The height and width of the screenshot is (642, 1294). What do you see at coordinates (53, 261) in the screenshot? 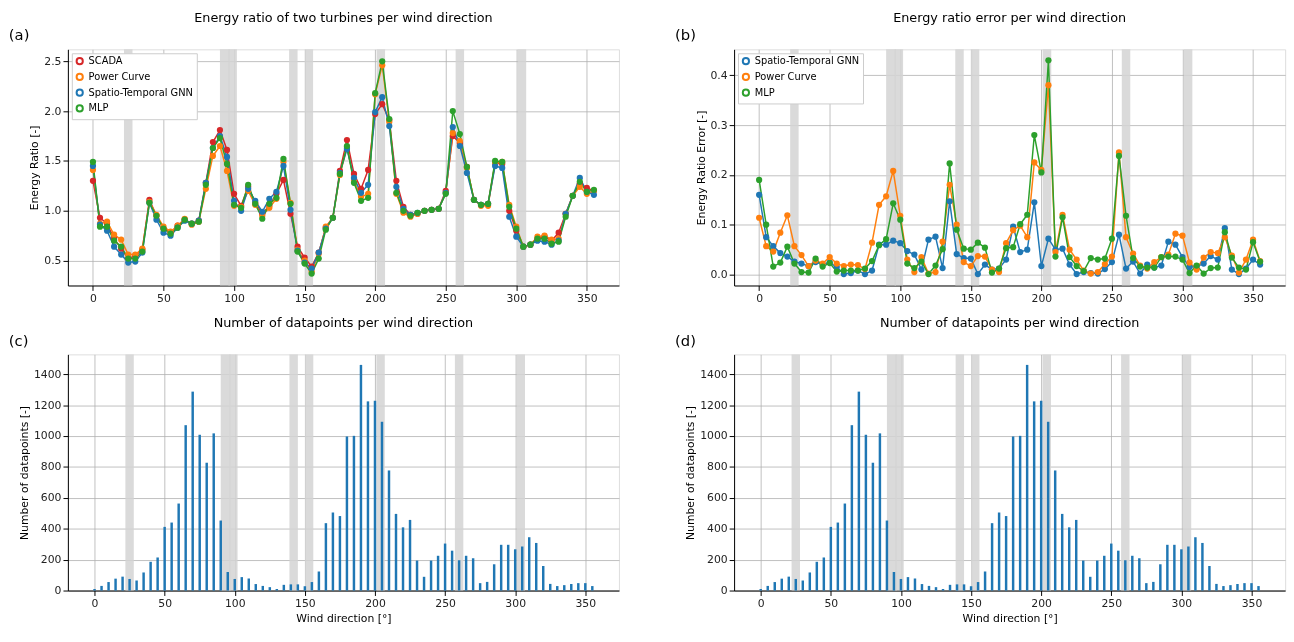
I see `y-tick-label: 0.5` at bounding box center [53, 261].